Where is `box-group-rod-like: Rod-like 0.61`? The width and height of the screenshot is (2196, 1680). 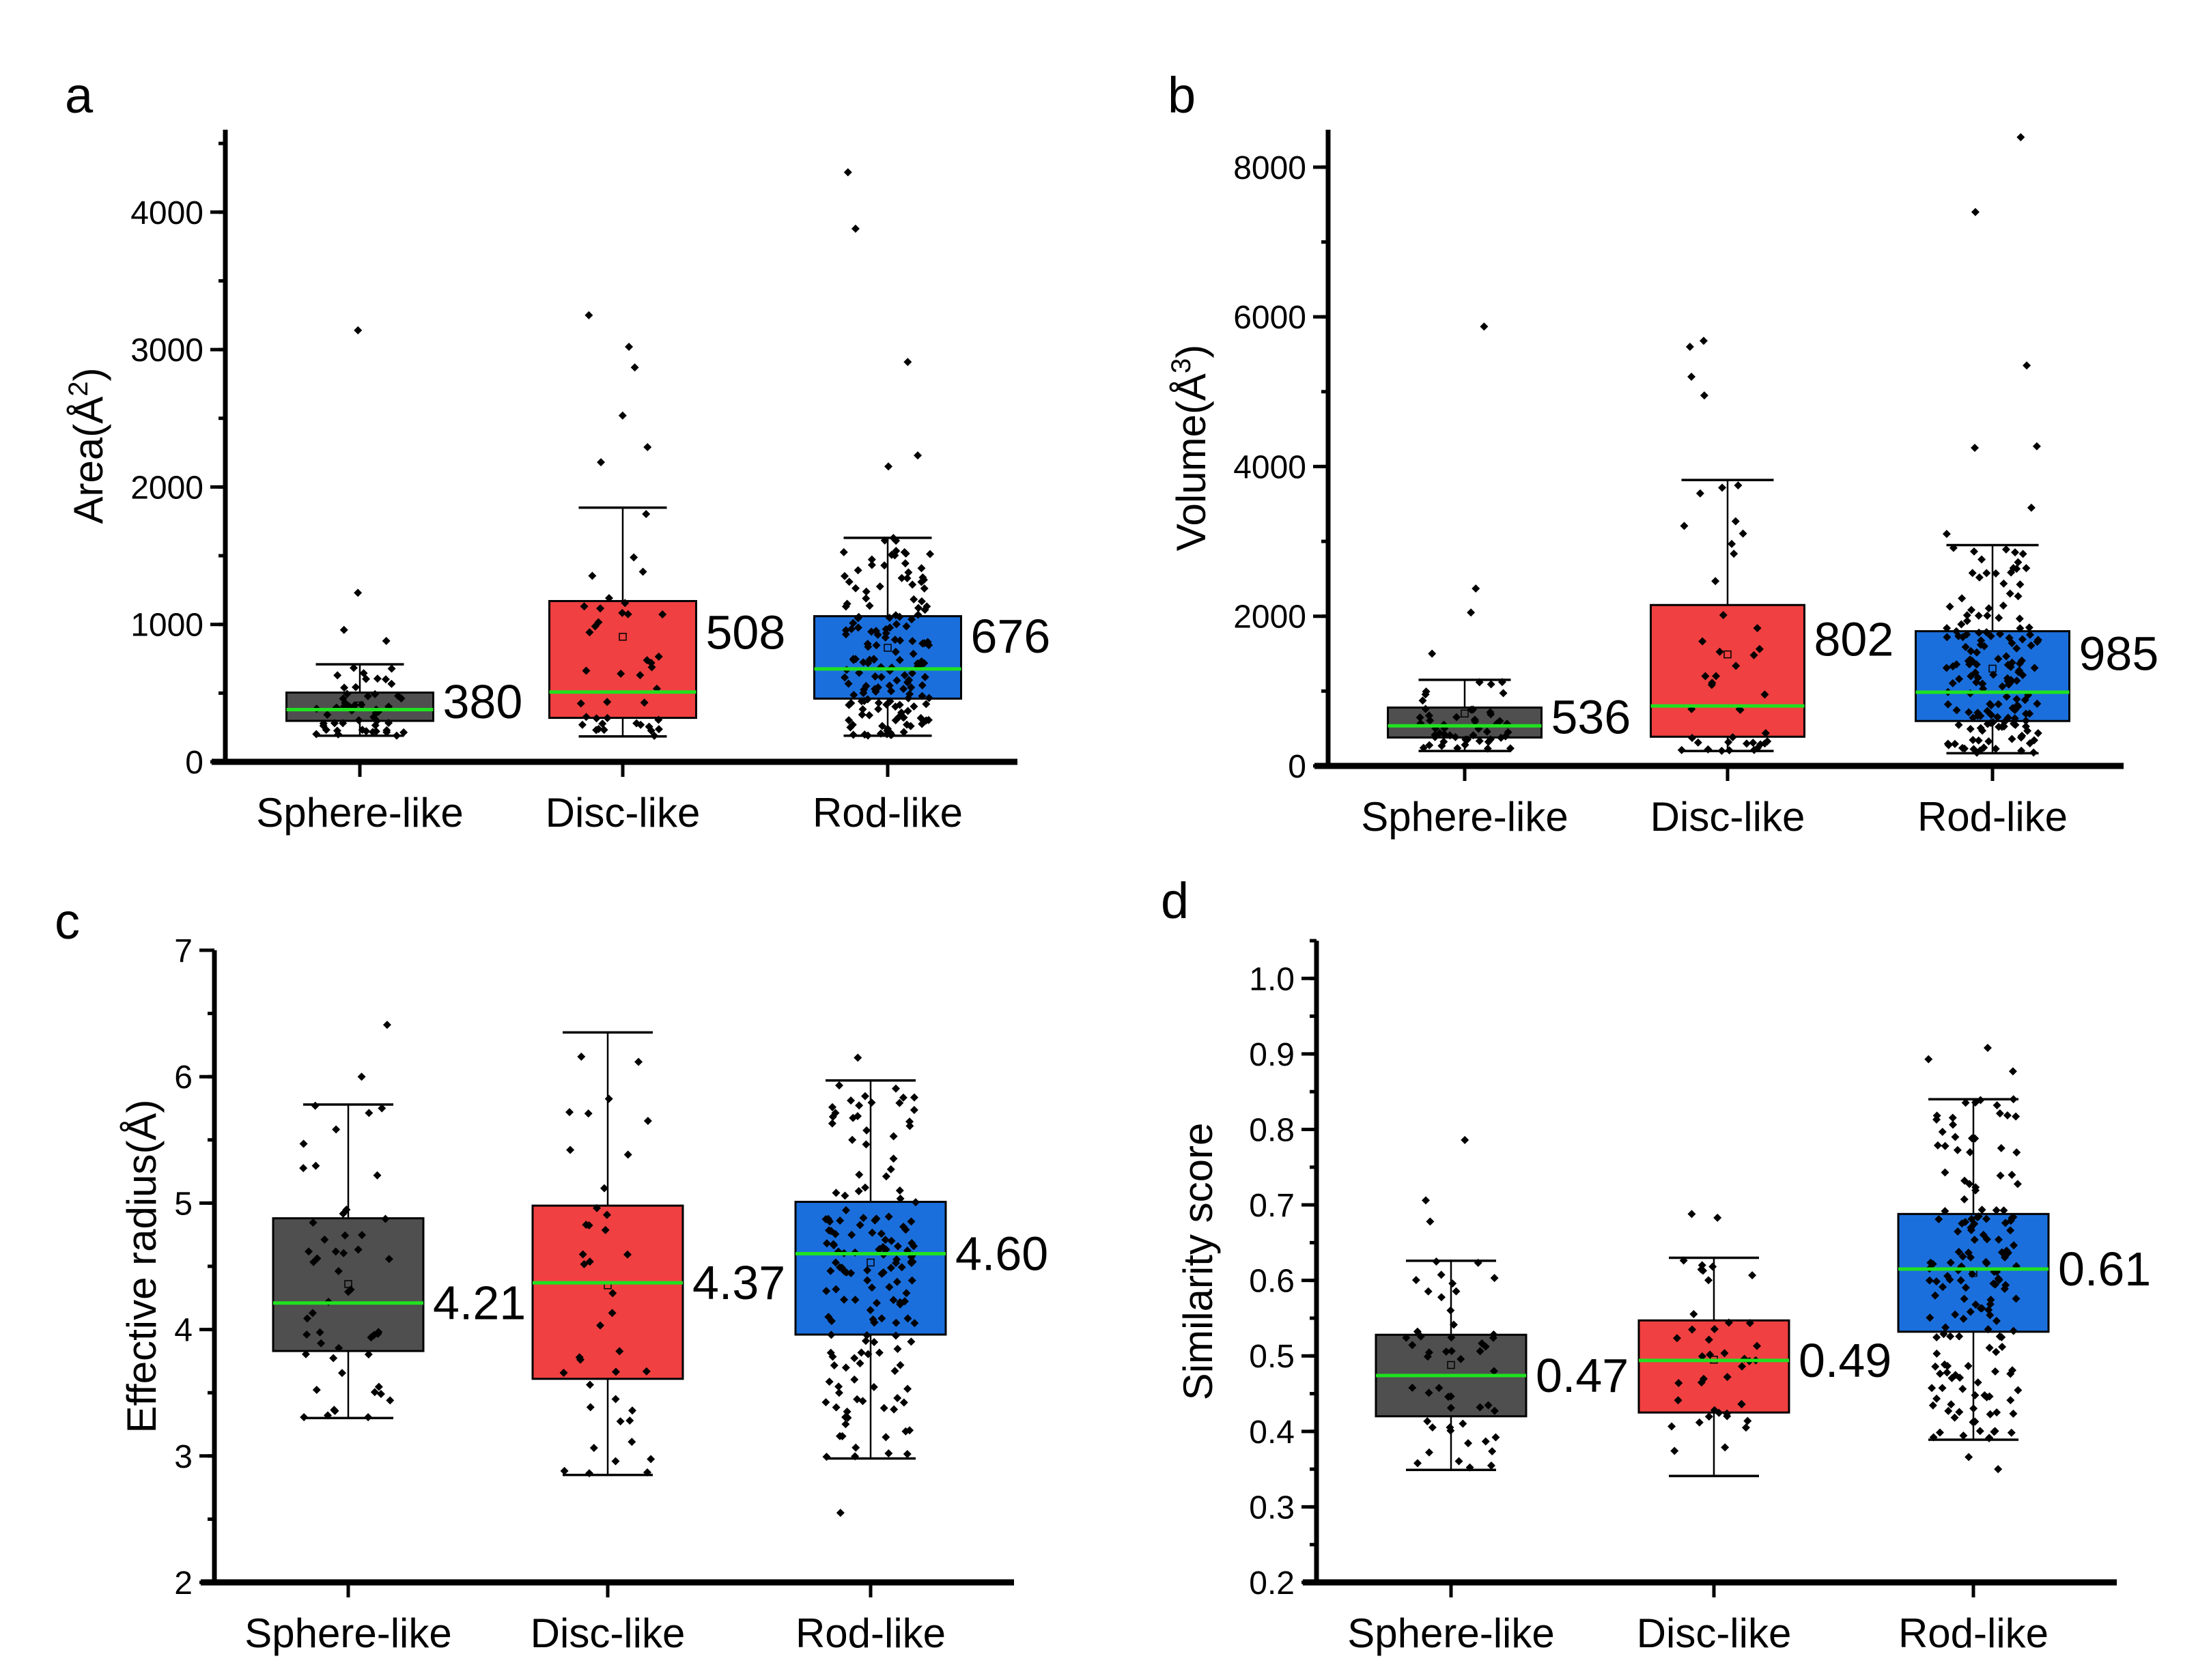
box-group-rod-like: Rod-like 0.61 is located at coordinates (2024, 1350).